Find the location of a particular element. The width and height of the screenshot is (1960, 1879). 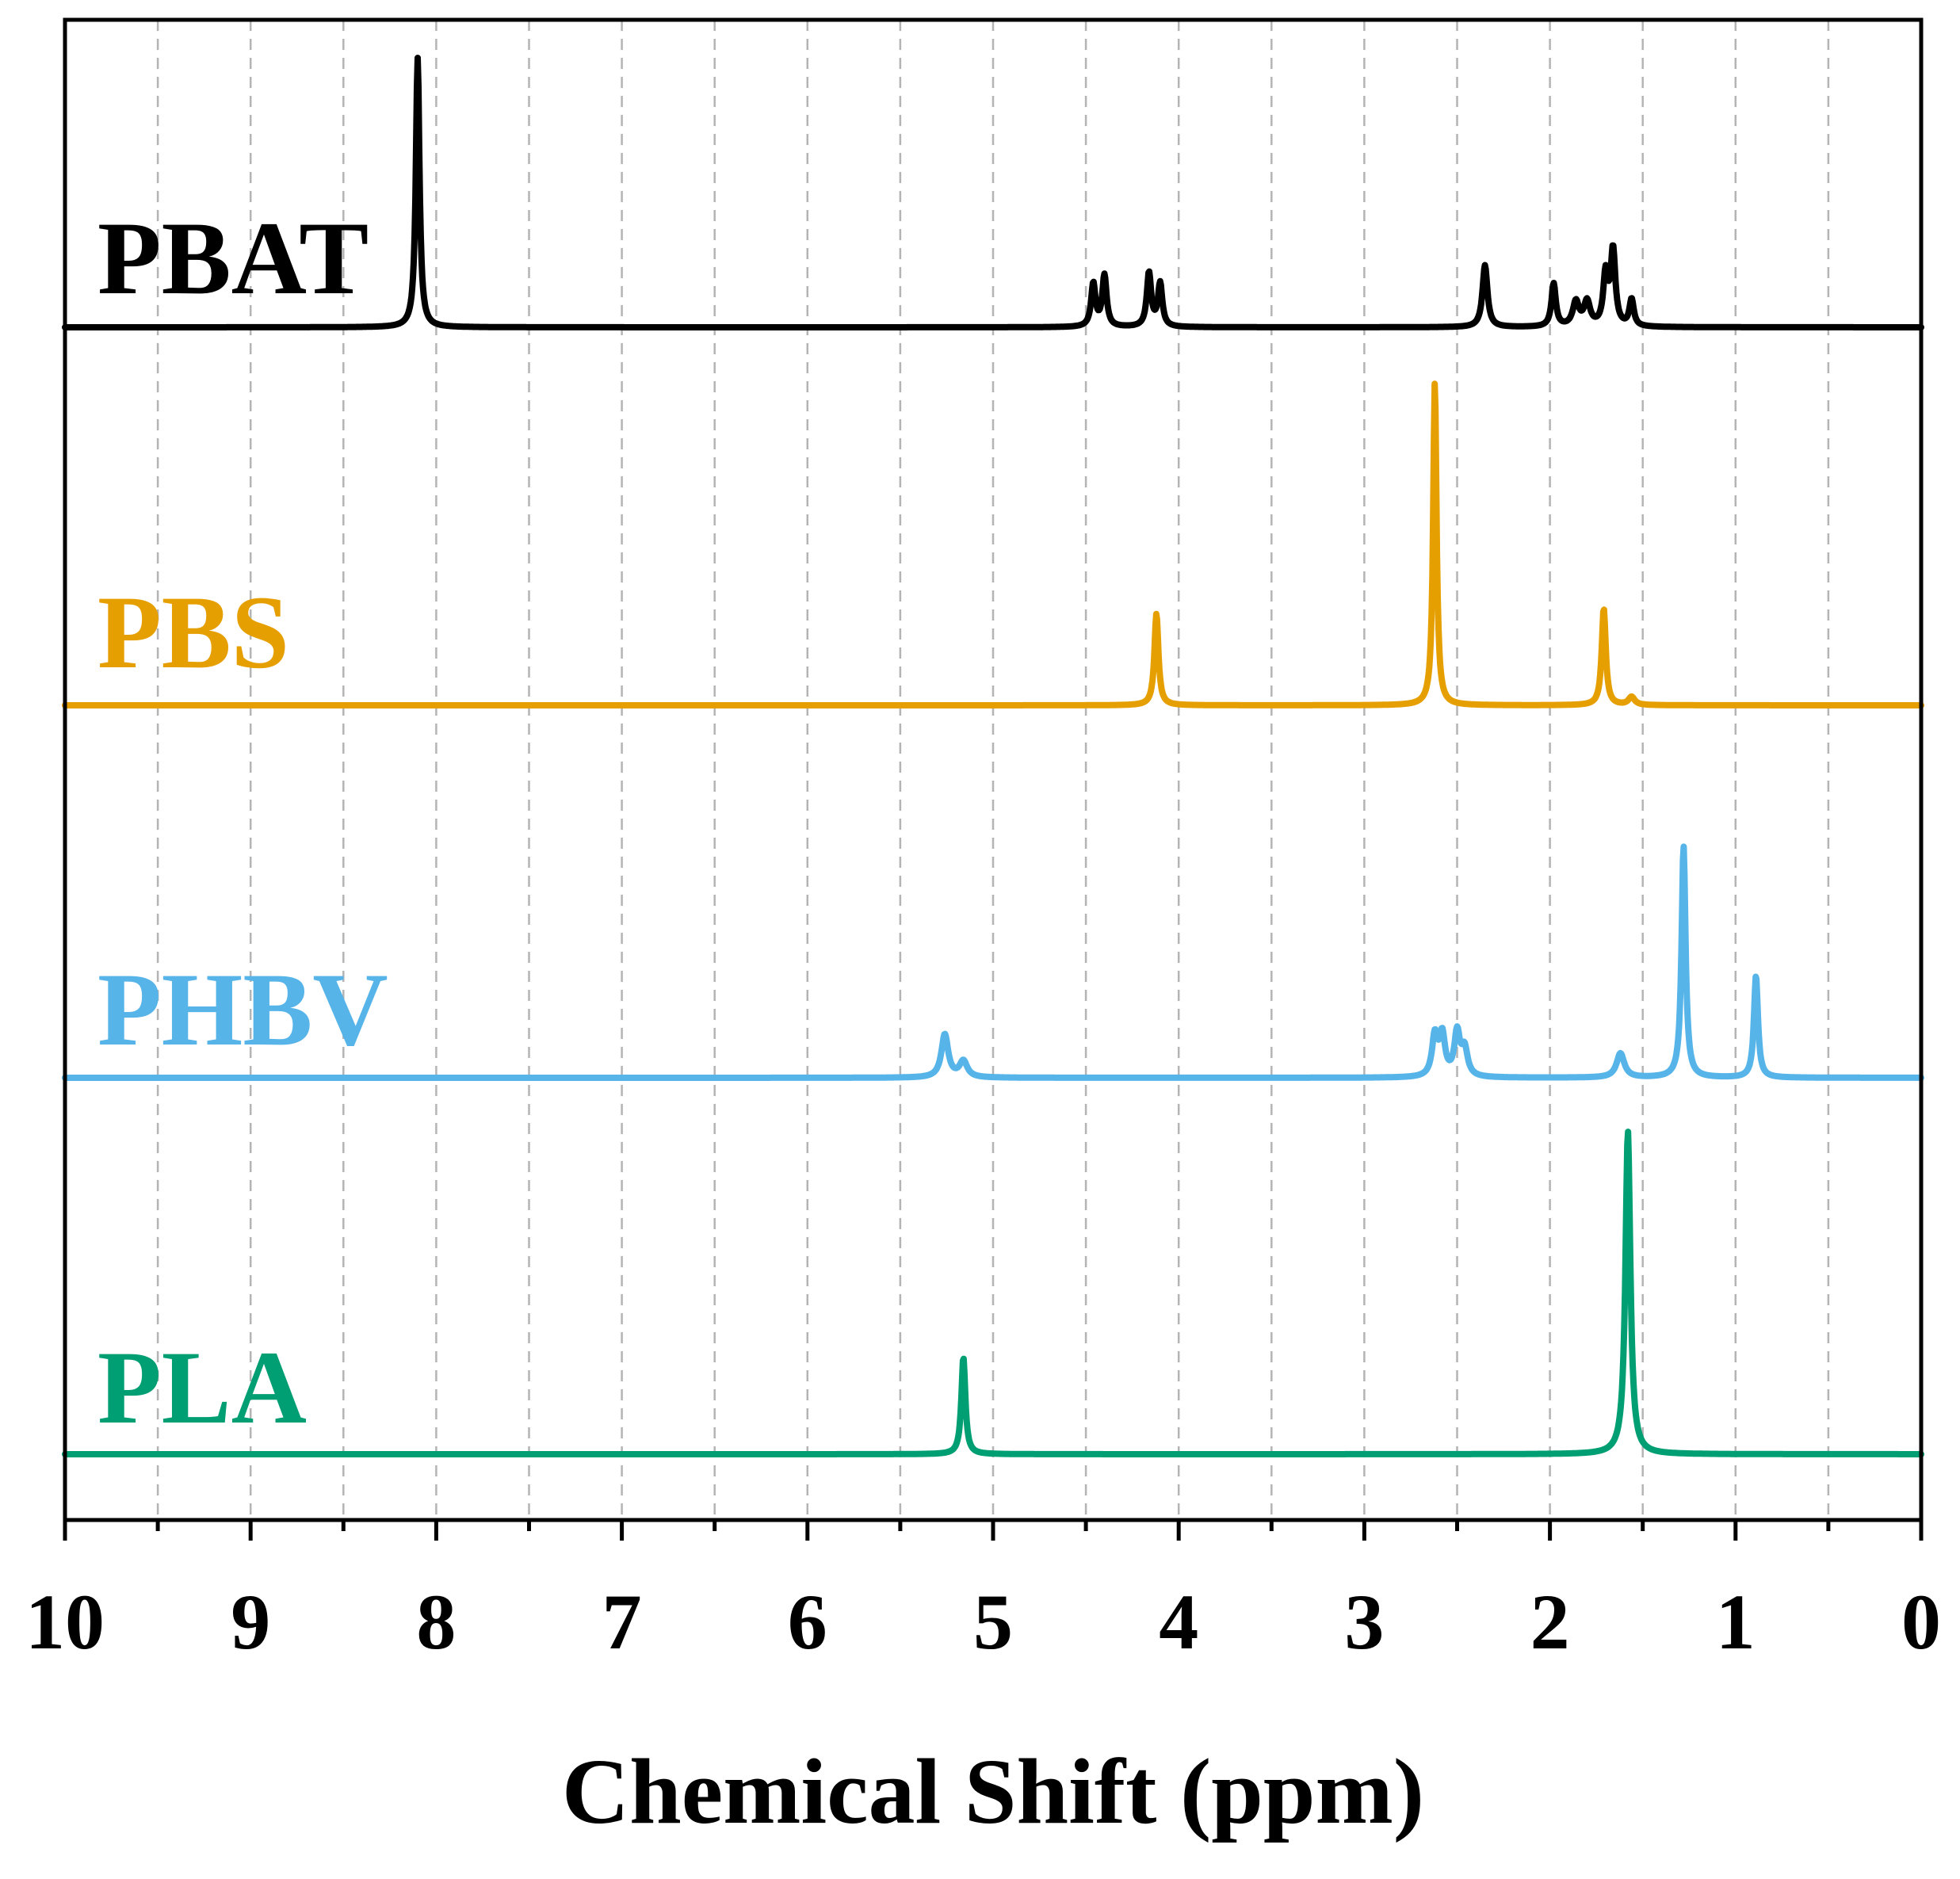

series-labels: PBAT PBS PHBV PLA is located at coordinates (243, 823).